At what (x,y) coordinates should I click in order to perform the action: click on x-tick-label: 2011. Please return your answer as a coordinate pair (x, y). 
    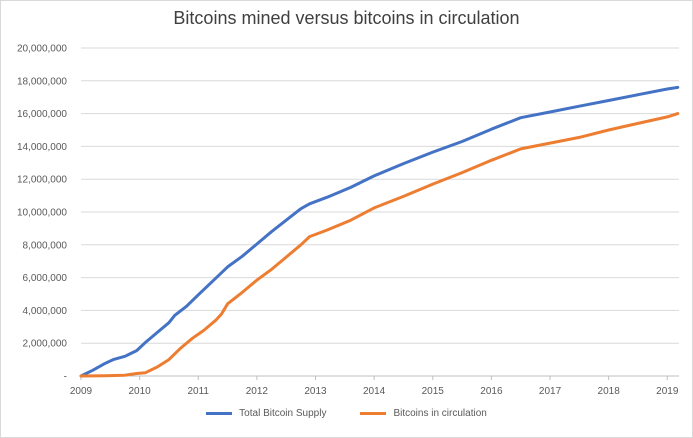
    Looking at the image, I should click on (198, 391).